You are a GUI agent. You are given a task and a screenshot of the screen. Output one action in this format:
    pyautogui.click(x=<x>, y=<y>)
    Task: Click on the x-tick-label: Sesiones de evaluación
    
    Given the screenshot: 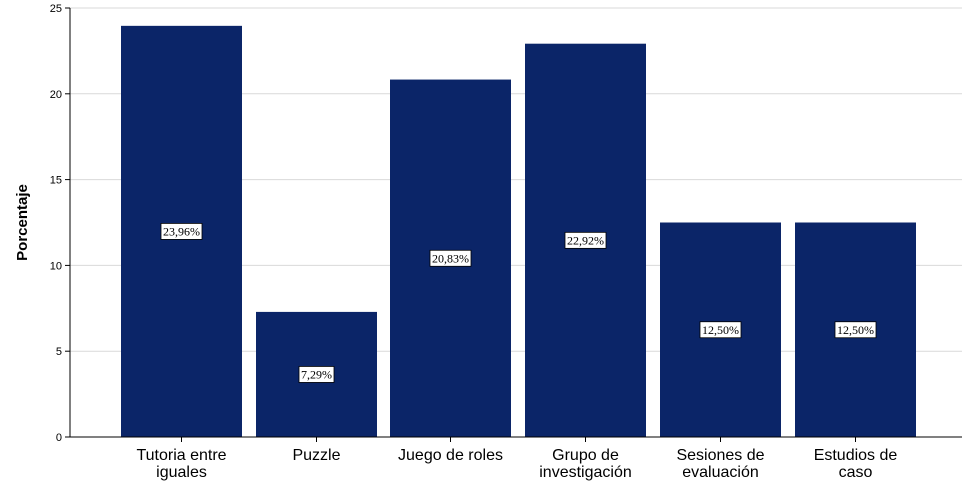 What is the action you would take?
    pyautogui.click(x=720, y=464)
    